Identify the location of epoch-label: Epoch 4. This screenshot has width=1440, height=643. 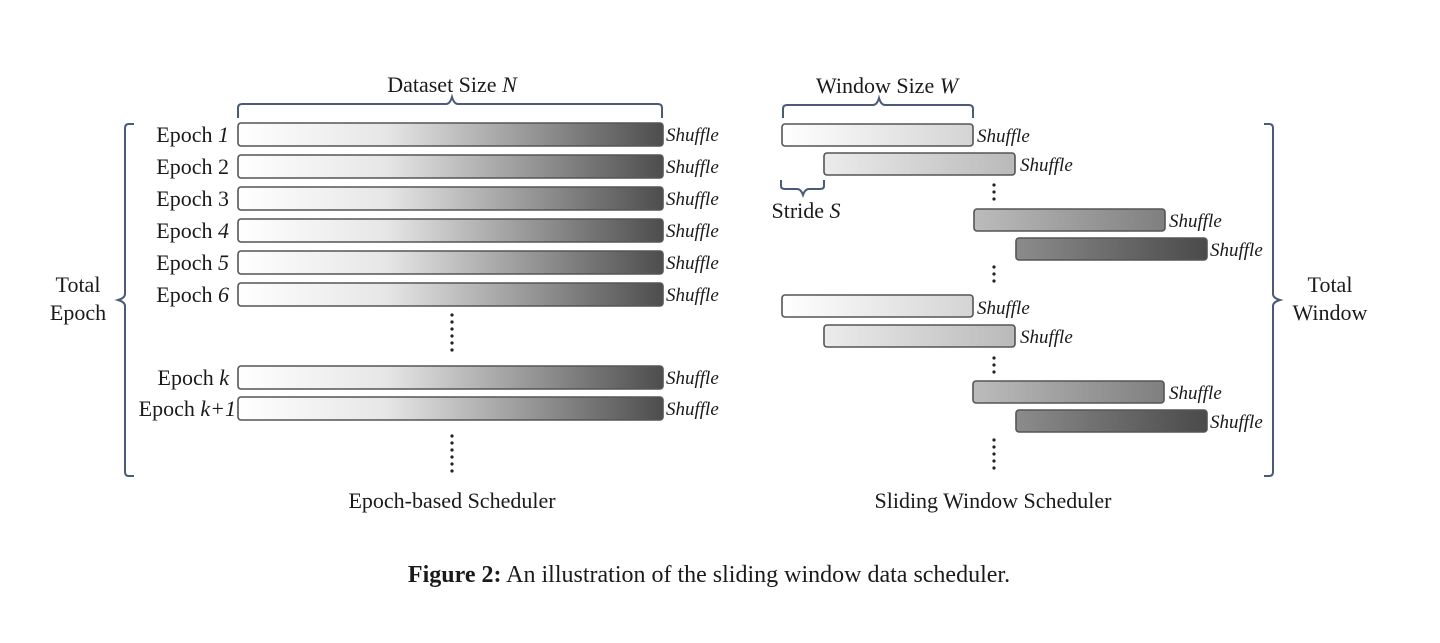
(192, 230).